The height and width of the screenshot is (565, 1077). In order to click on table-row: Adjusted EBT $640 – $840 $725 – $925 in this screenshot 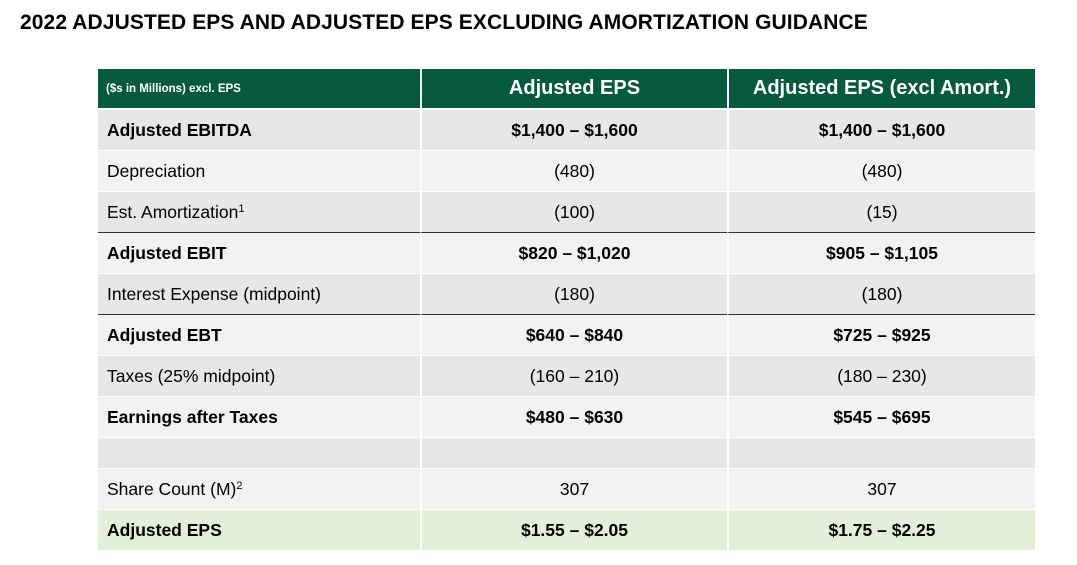, I will do `click(566, 334)`.